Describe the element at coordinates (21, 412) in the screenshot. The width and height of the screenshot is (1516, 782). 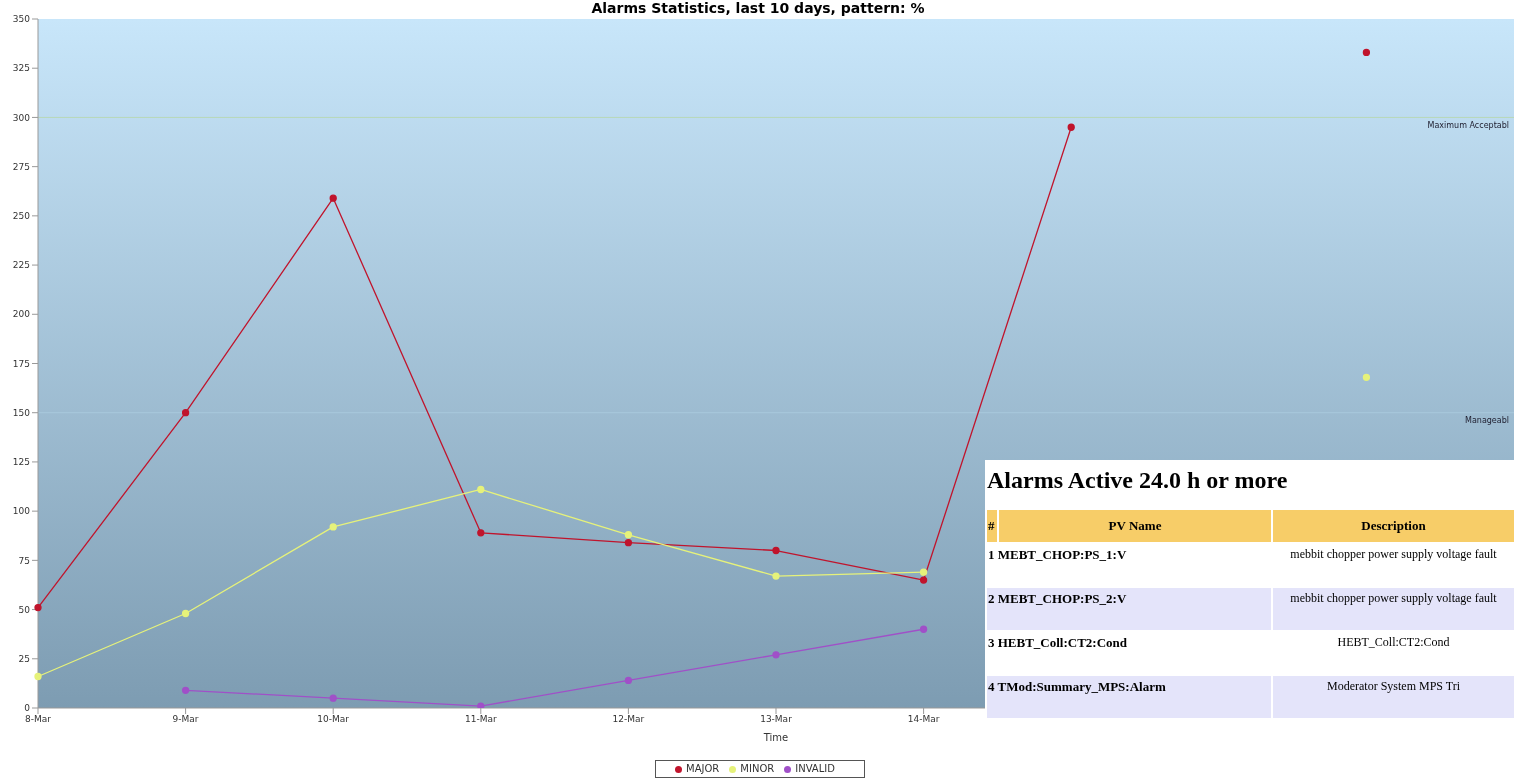
I see `y-tick-label: 150` at that location.